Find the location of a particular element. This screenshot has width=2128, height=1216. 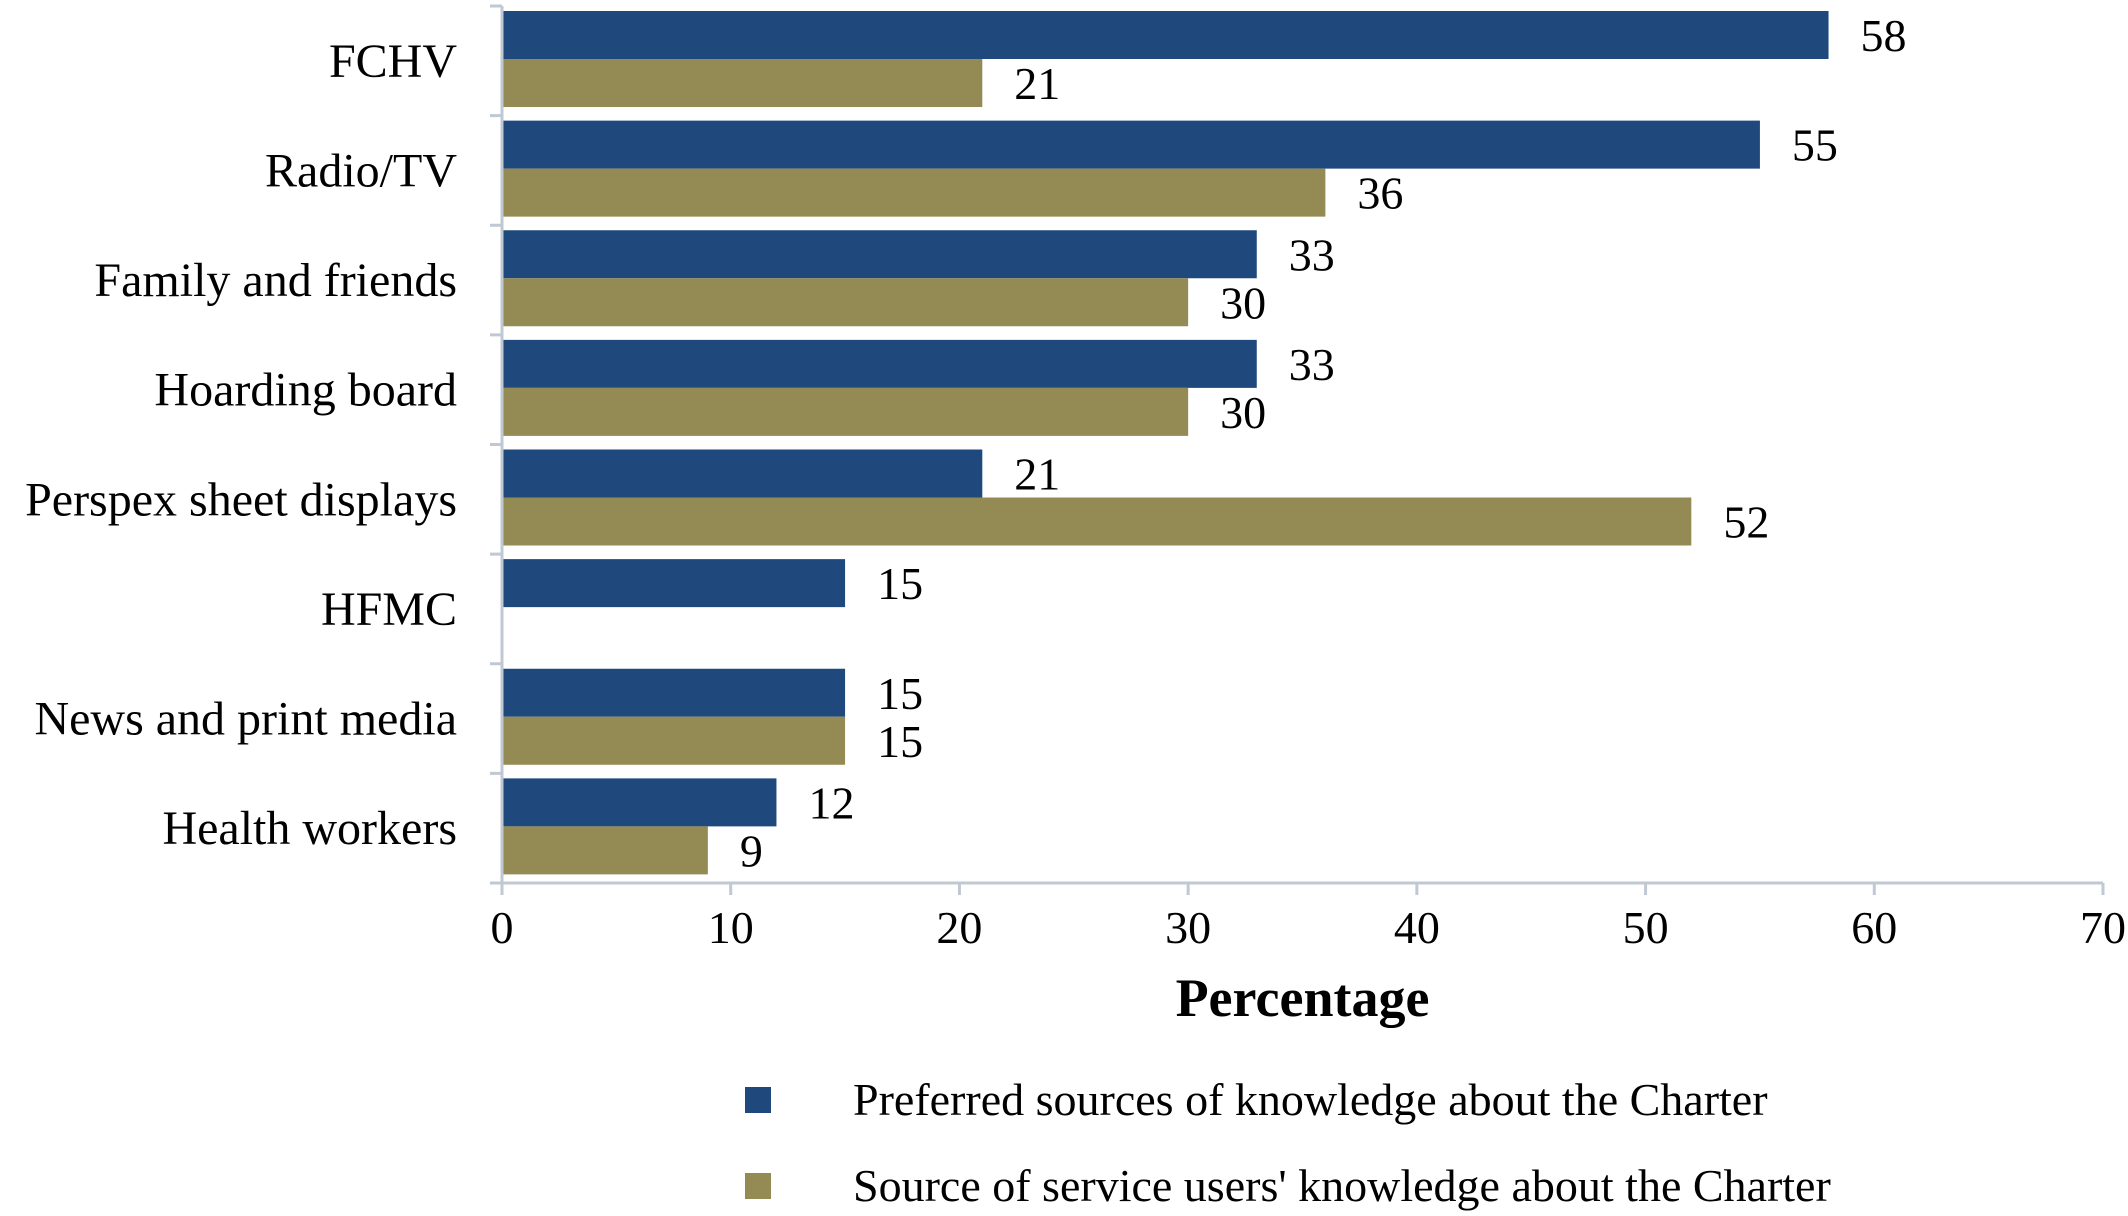

data-label: 12 is located at coordinates (831, 802).